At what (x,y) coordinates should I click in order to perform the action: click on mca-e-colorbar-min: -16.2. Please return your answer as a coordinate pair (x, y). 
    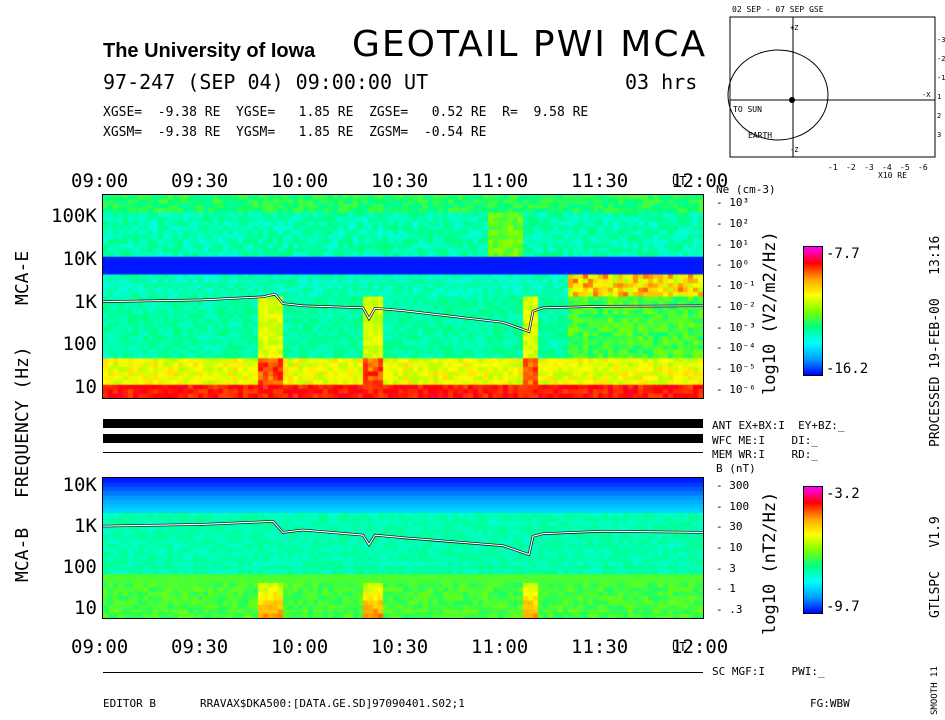
    Looking at the image, I should click on (847, 369).